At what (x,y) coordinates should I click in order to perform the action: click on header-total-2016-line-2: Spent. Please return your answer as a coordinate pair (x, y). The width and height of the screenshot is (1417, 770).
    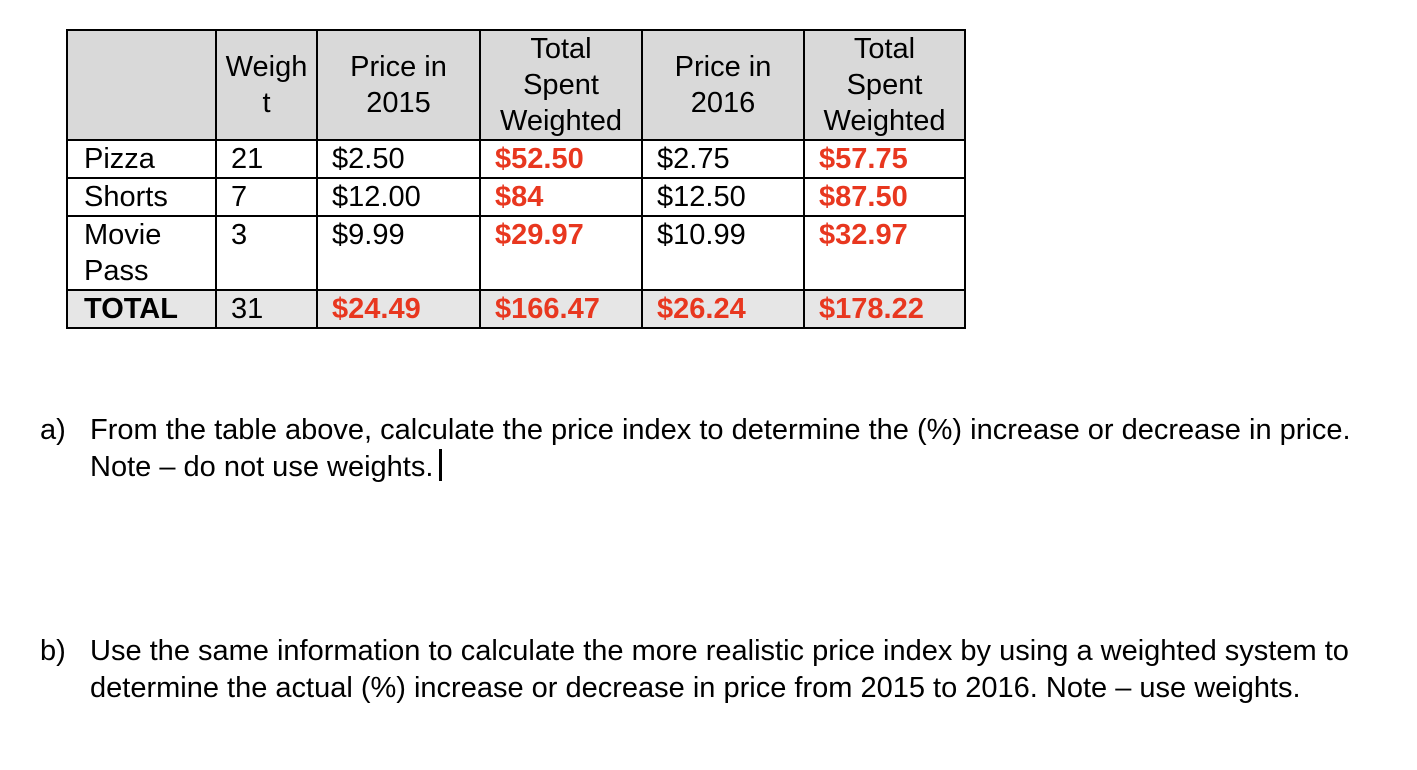
    Looking at the image, I should click on (884, 85).